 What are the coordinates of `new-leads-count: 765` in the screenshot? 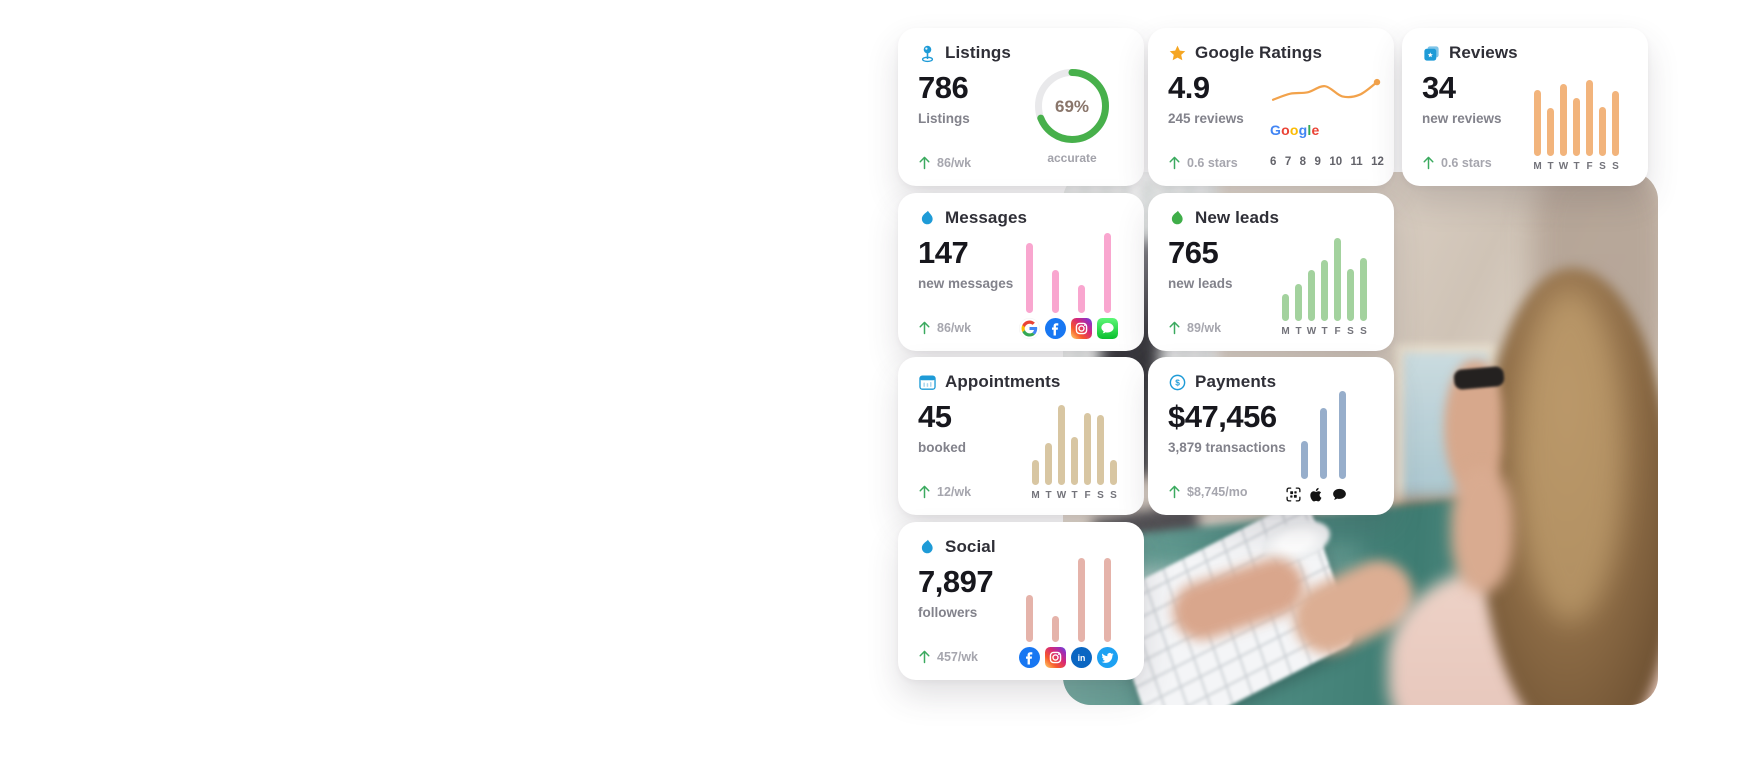 It's located at (1193, 252).